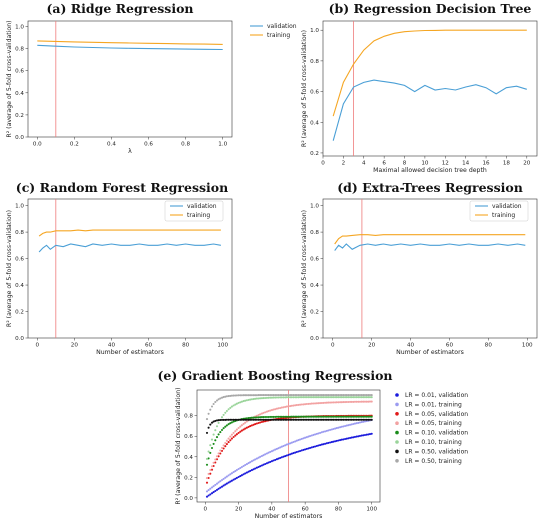 The height and width of the screenshot is (524, 550). What do you see at coordinates (206, 510) in the screenshot?
I see `x-tick-label: 0` at bounding box center [206, 510].